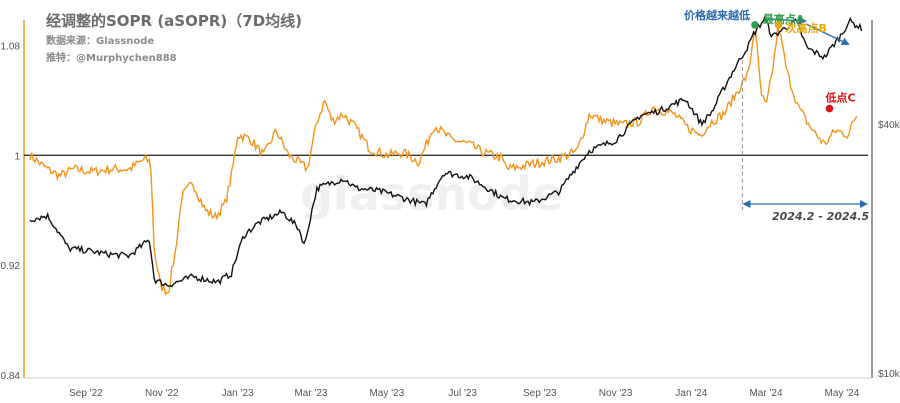 Image resolution: width=900 pixels, height=403 pixels. What do you see at coordinates (540, 393) in the screenshot?
I see `x-tick-label: Sep '23` at bounding box center [540, 393].